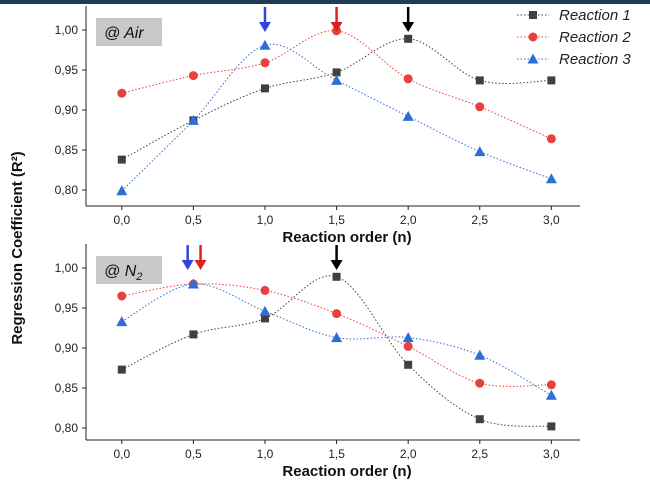 The height and width of the screenshot is (491, 650). I want to click on legend-entry: Reaction 2, so click(574, 37).